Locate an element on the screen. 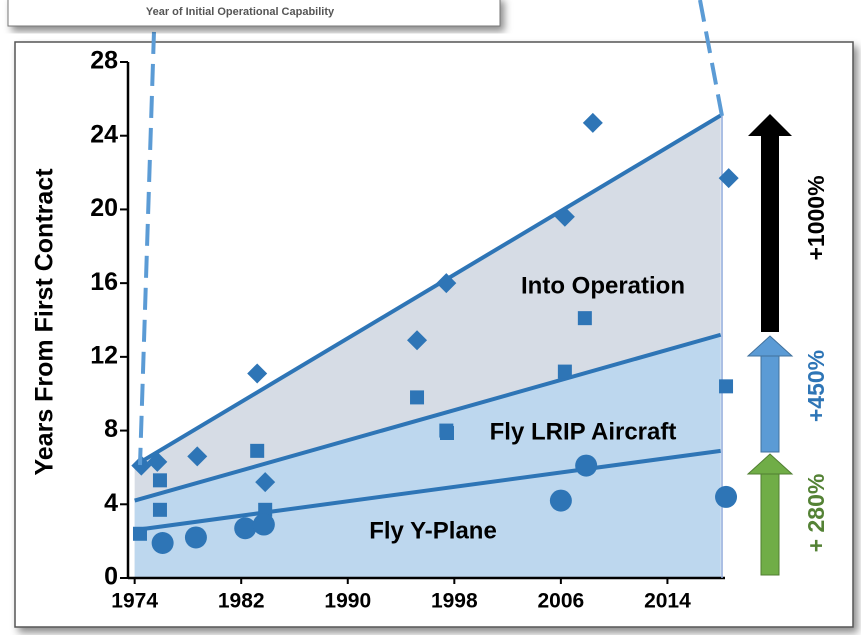 This screenshot has height=635, width=861. y-tick-label: 12 is located at coordinates (104, 355).